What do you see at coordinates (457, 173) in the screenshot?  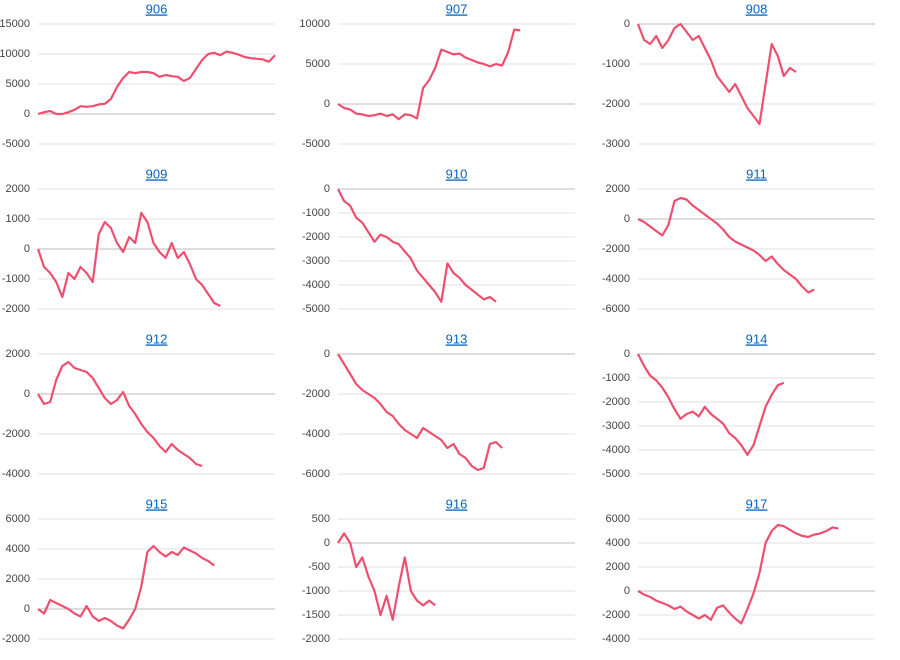 I see `chart-title: 910` at bounding box center [457, 173].